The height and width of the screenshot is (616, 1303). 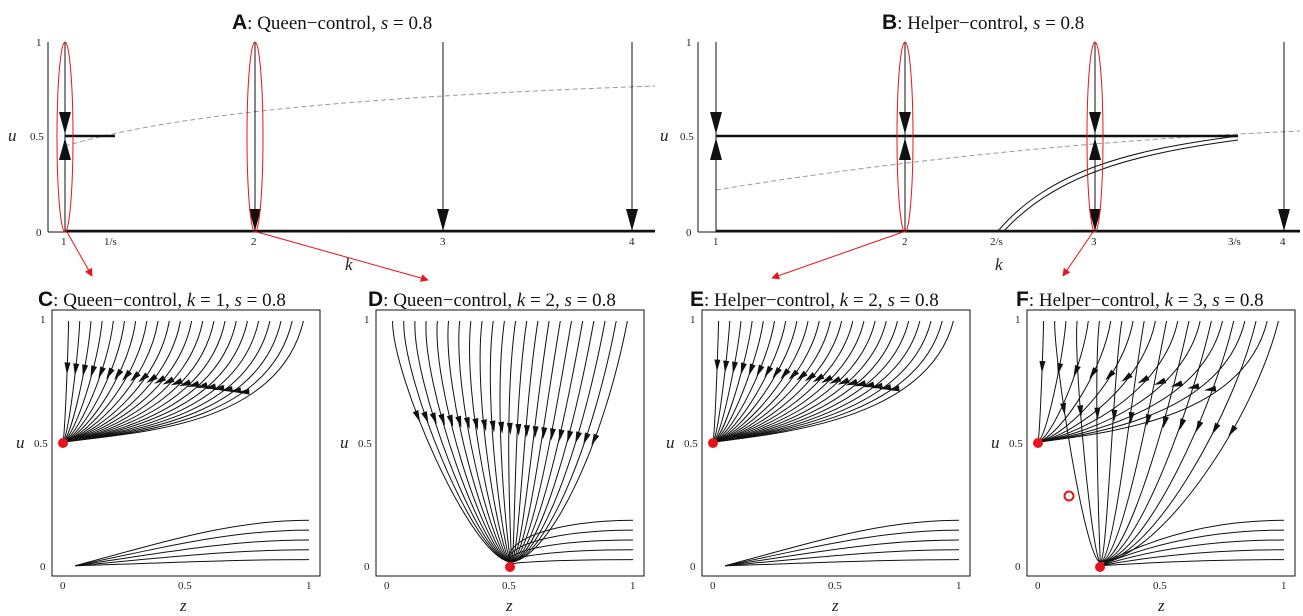 I want to click on panel-b-dashed-curve, so click(x=1008, y=160).